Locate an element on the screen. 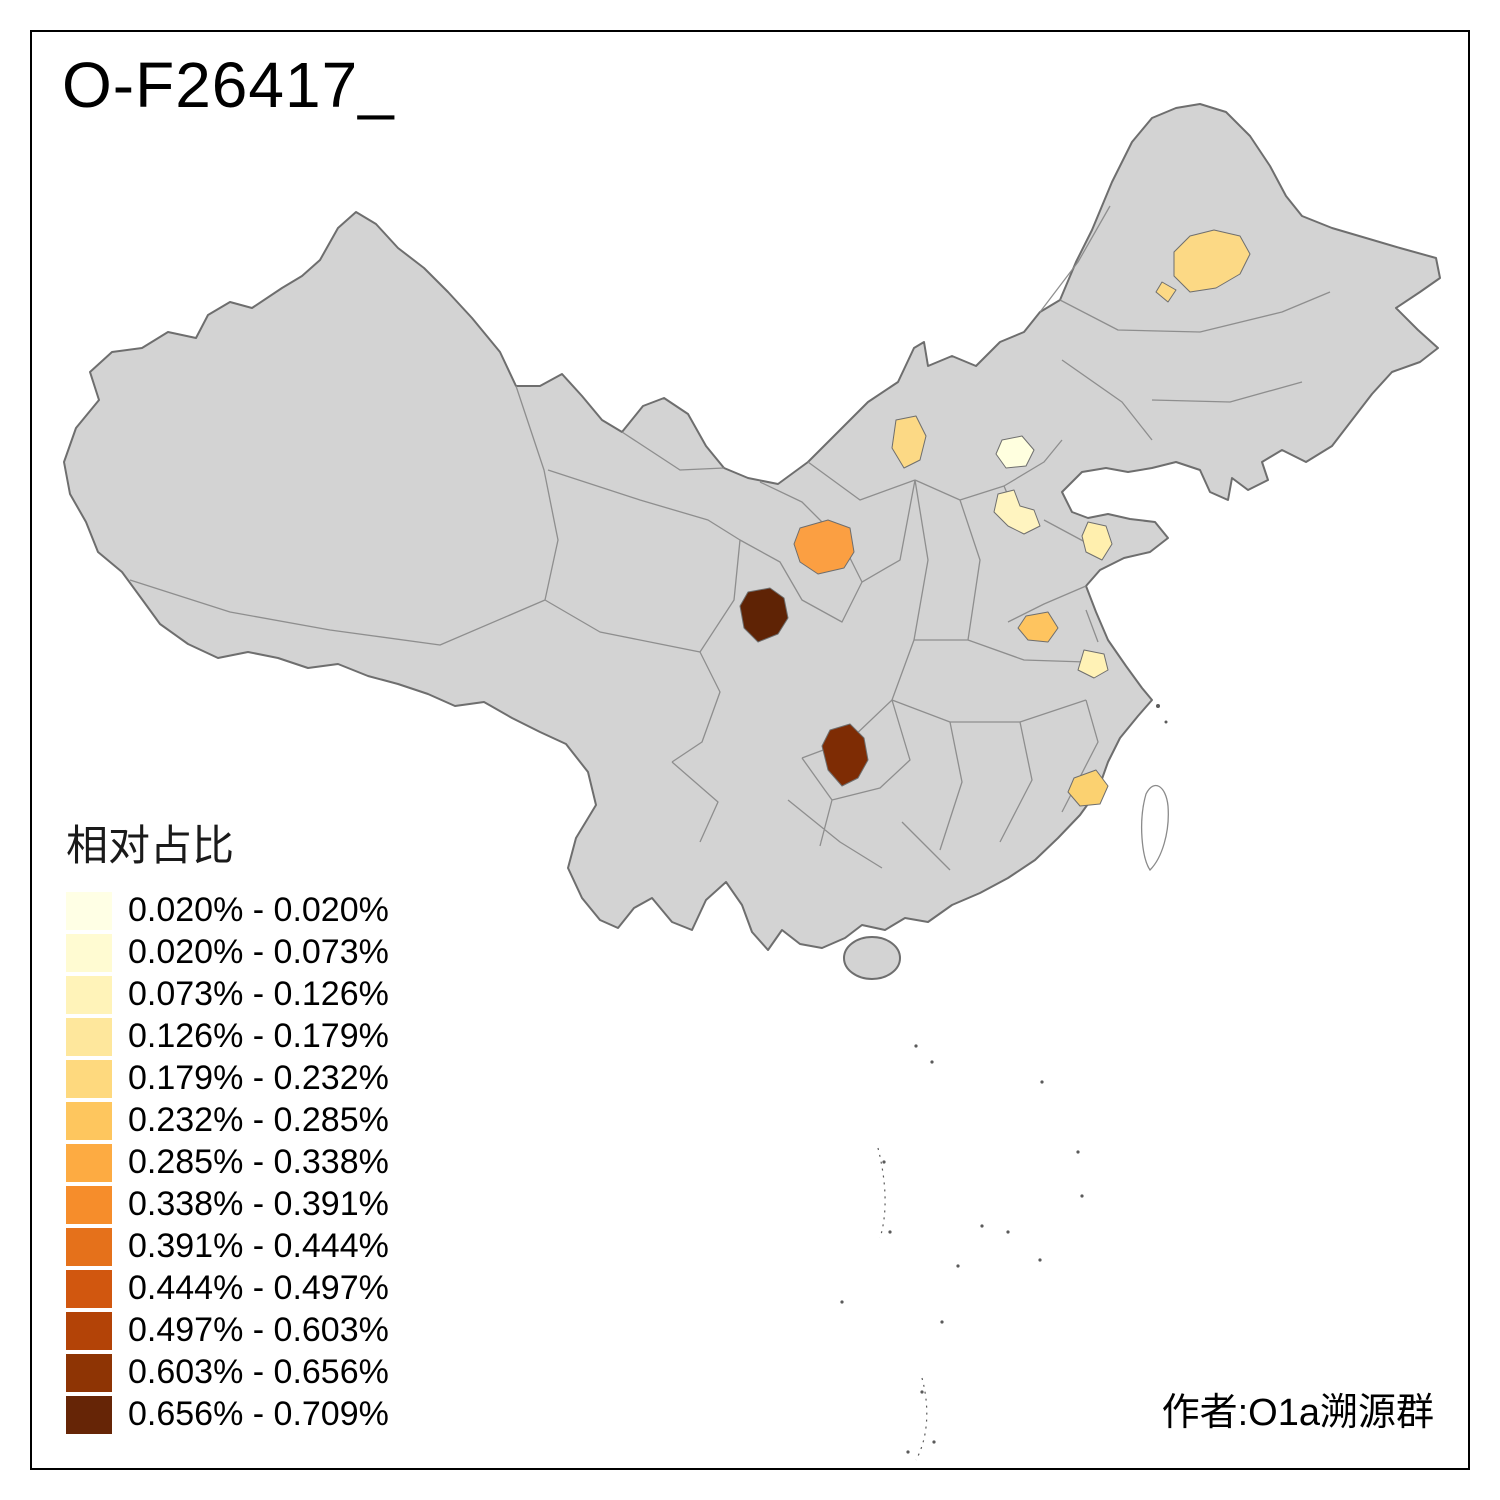 The width and height of the screenshot is (1500, 1500). legend-row: 0.285% - 0.338% is located at coordinates (227, 1162).